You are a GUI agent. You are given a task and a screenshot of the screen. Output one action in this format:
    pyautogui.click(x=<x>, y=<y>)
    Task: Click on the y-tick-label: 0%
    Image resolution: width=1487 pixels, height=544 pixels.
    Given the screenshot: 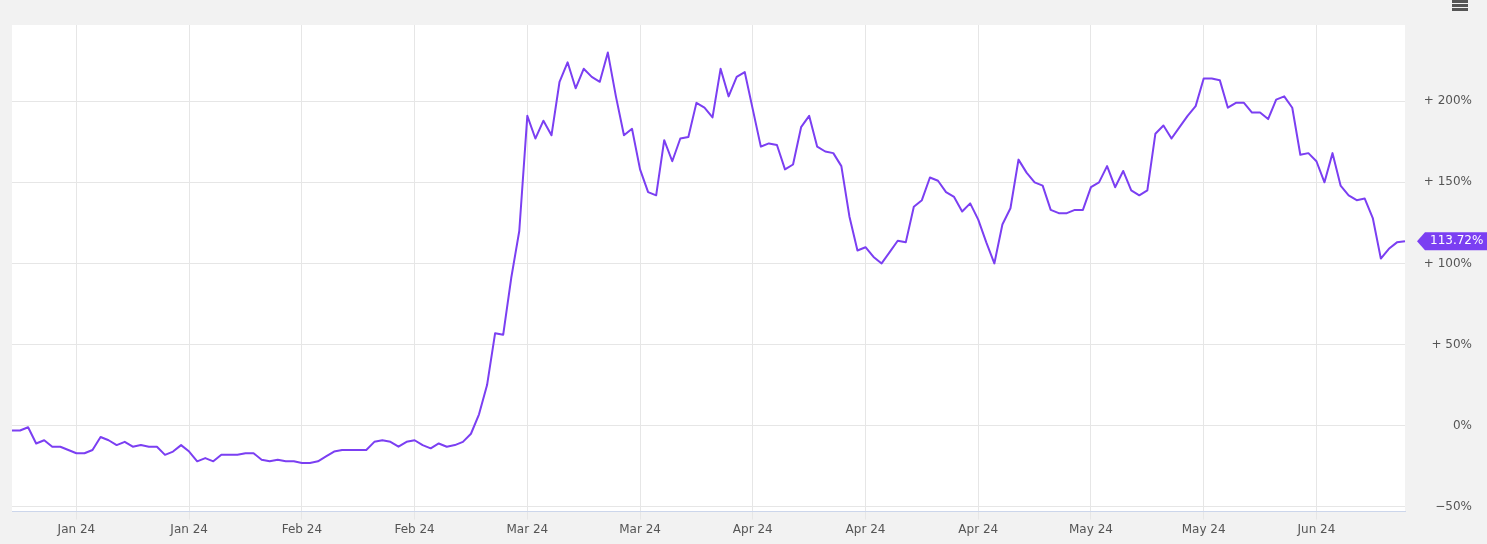 What is the action you would take?
    pyautogui.click(x=1462, y=424)
    